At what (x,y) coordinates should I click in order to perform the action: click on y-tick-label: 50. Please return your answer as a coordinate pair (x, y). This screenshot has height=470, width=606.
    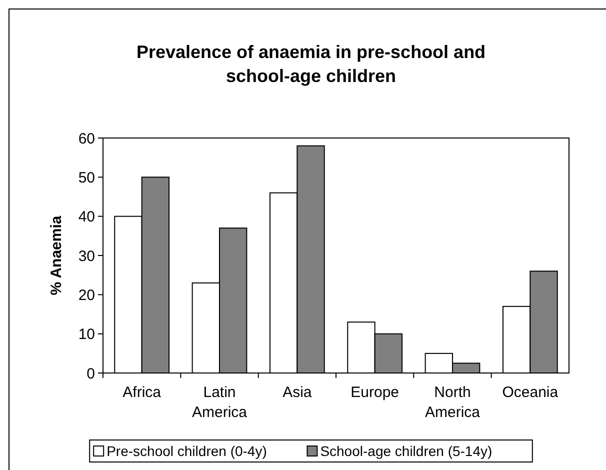
    Looking at the image, I should click on (86, 177).